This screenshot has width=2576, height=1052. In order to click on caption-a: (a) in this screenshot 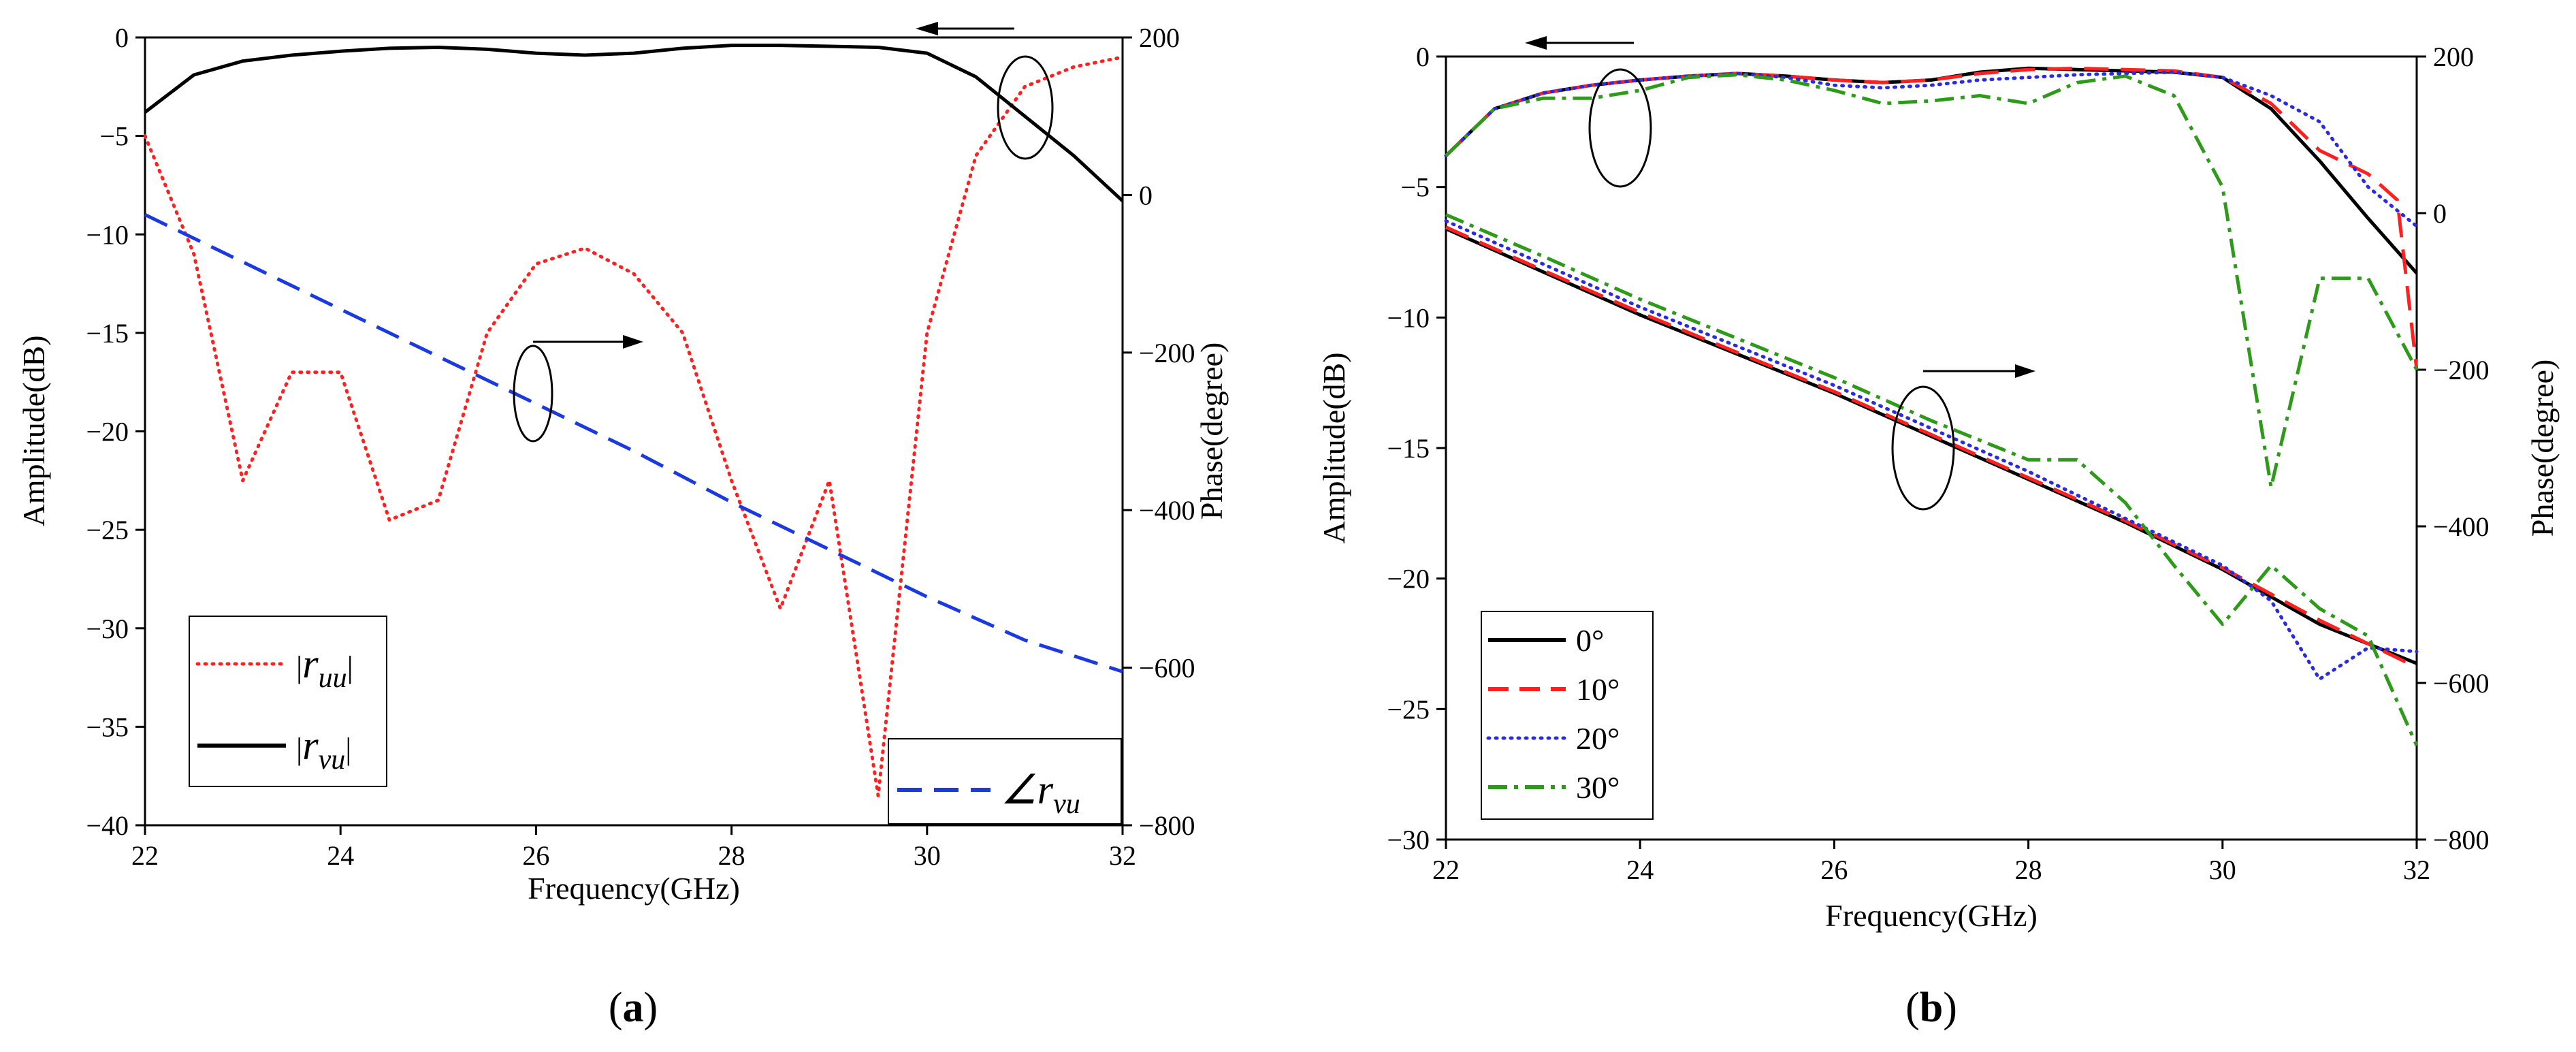, I will do `click(633, 1008)`.